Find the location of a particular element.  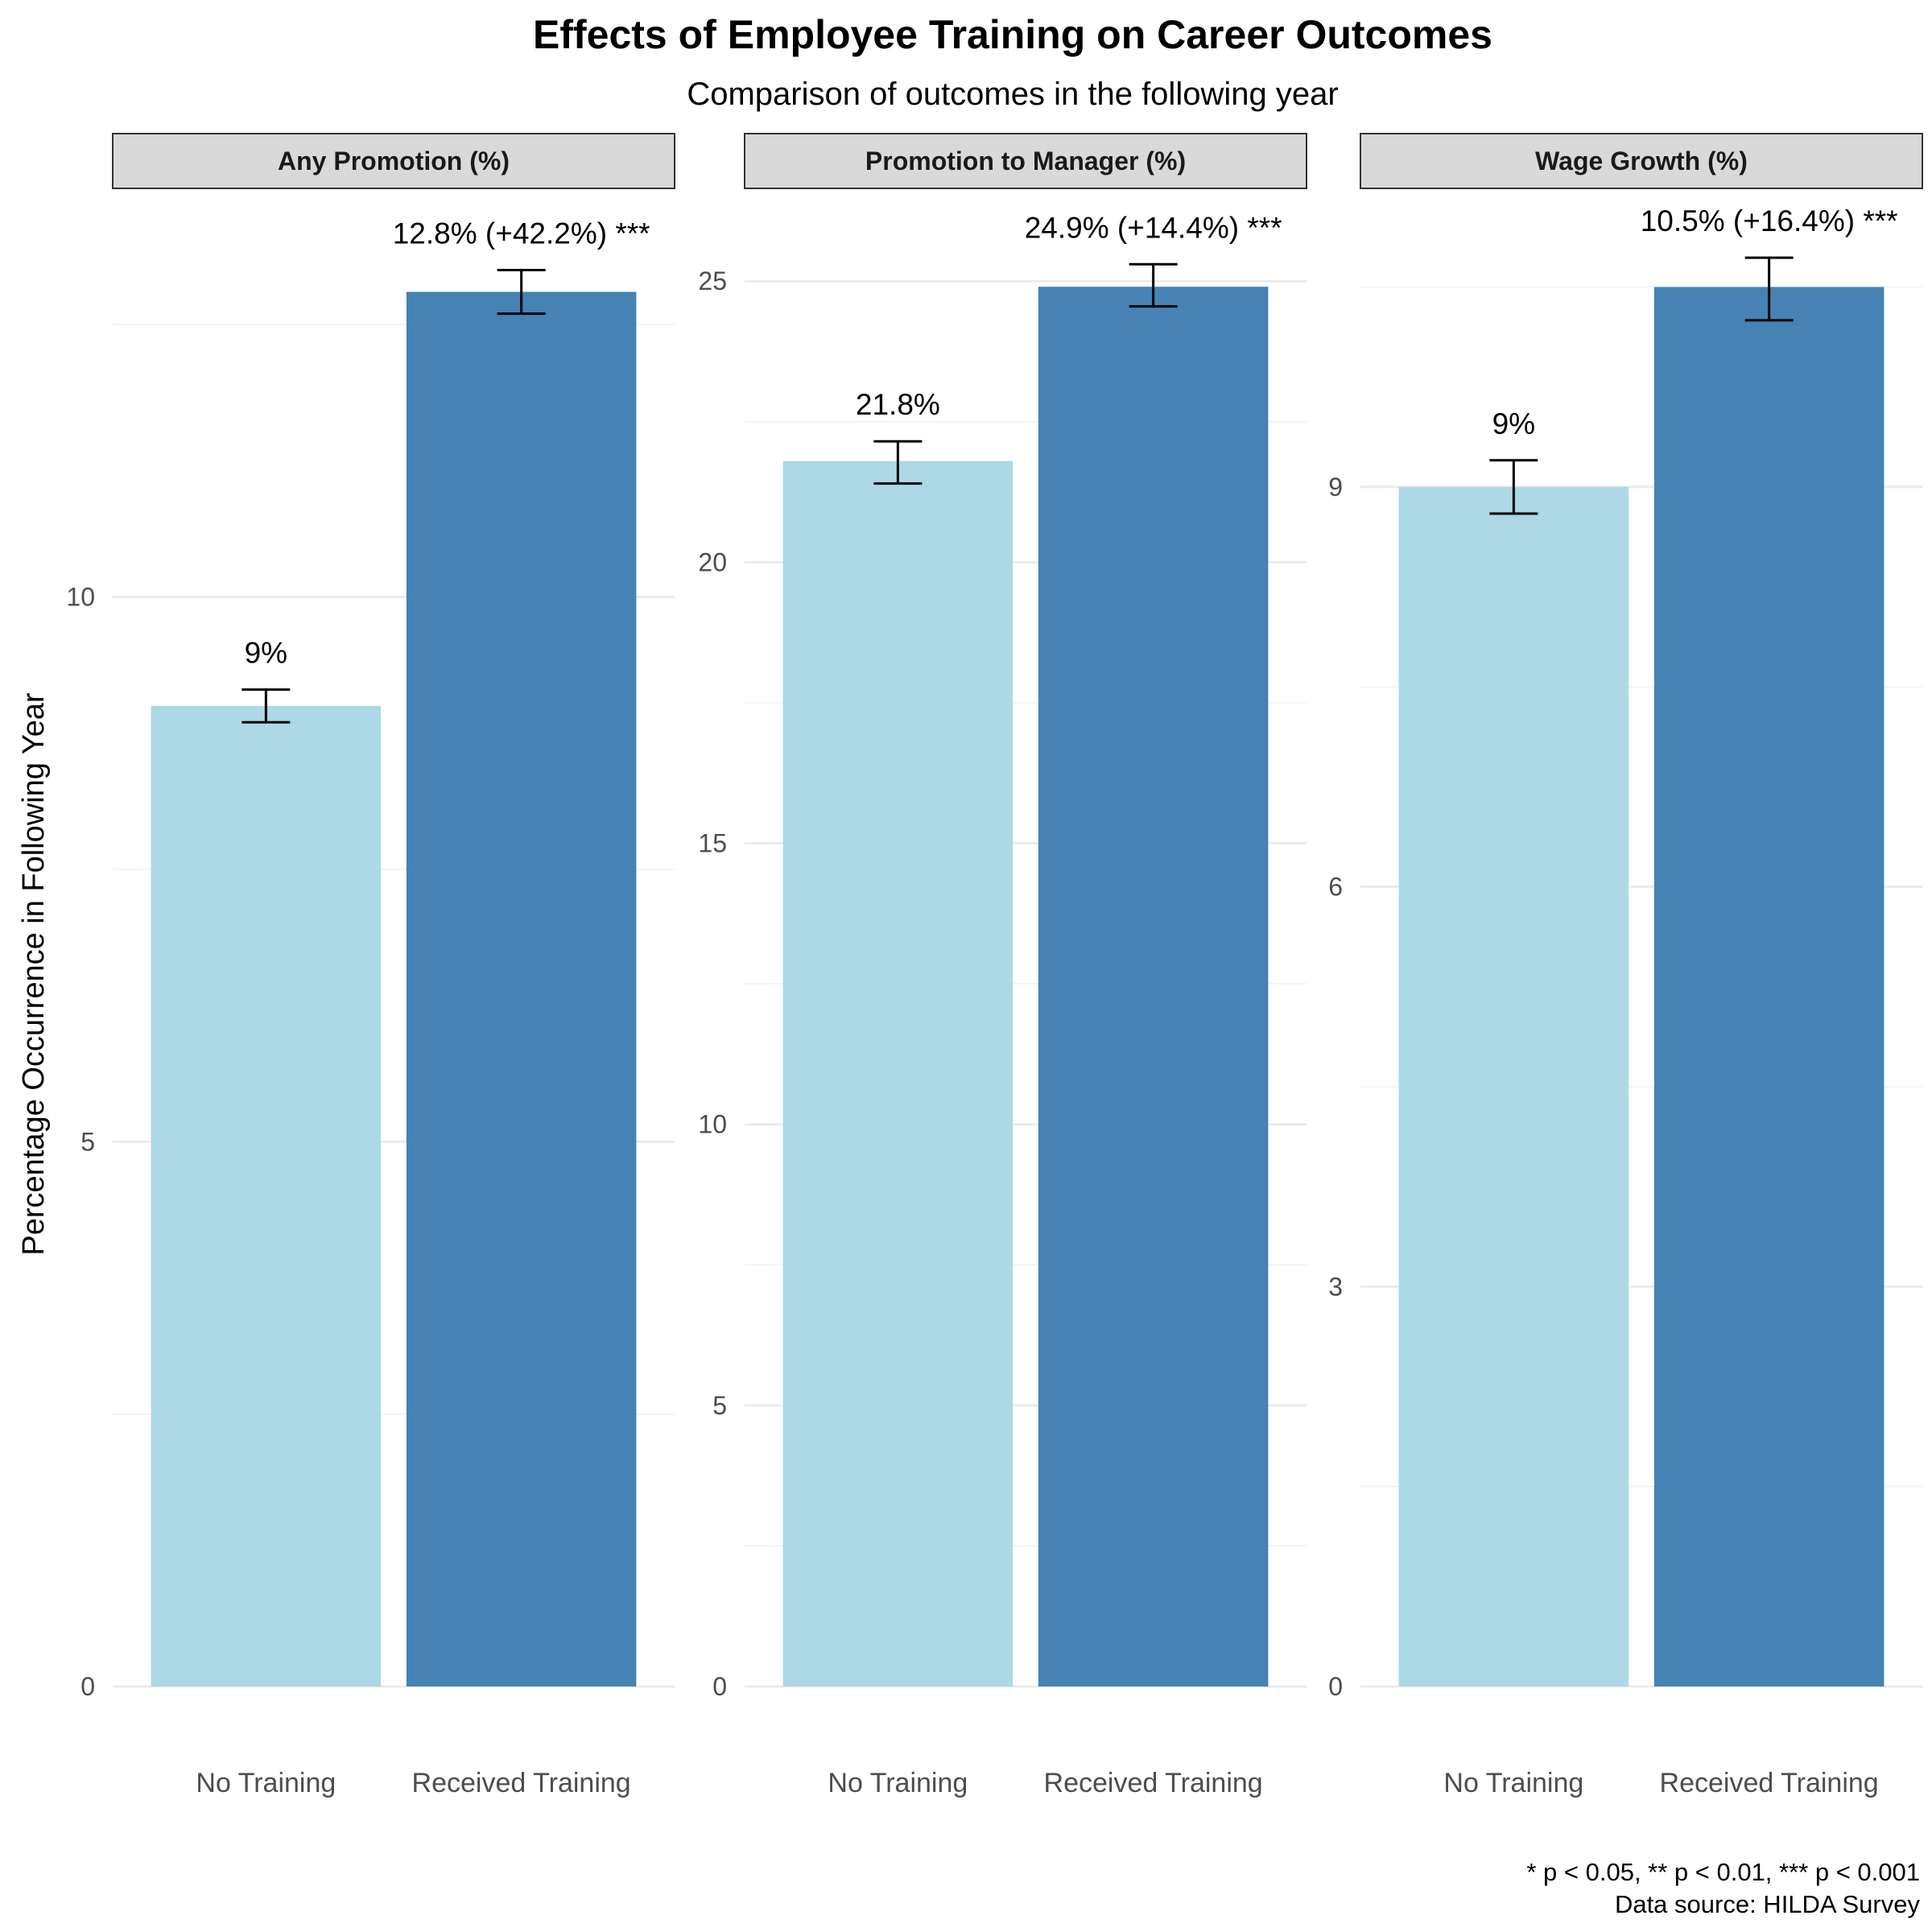

facet-strip-label: Wage Growth (%) is located at coordinates (1641, 161).